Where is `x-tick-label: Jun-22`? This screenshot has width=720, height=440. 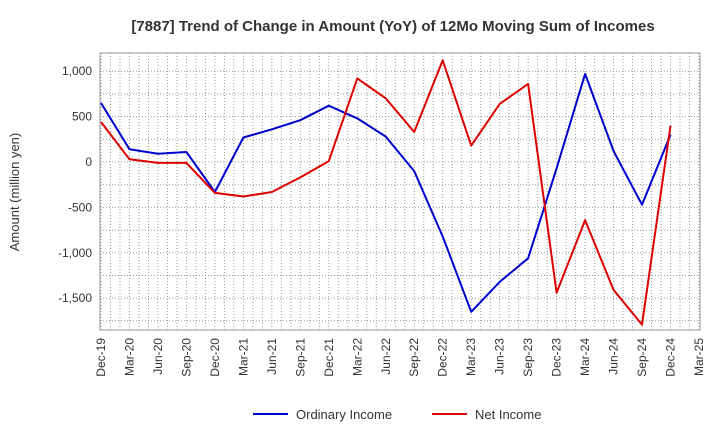 x-tick-label: Jun-22 is located at coordinates (386, 356).